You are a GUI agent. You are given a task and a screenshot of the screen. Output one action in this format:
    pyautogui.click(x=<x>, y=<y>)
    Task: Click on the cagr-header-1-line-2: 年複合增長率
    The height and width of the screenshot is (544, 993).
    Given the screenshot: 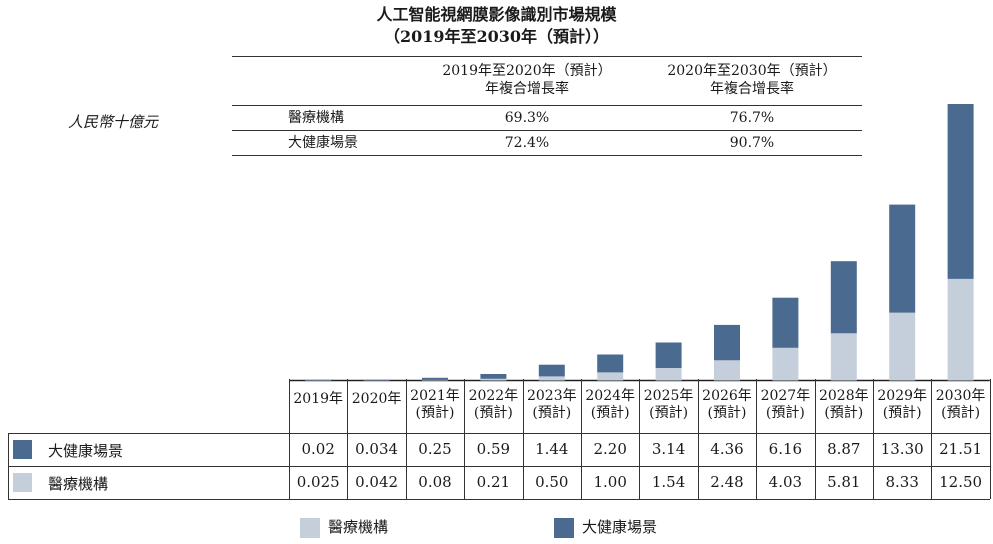 What is the action you would take?
    pyautogui.click(x=527, y=89)
    